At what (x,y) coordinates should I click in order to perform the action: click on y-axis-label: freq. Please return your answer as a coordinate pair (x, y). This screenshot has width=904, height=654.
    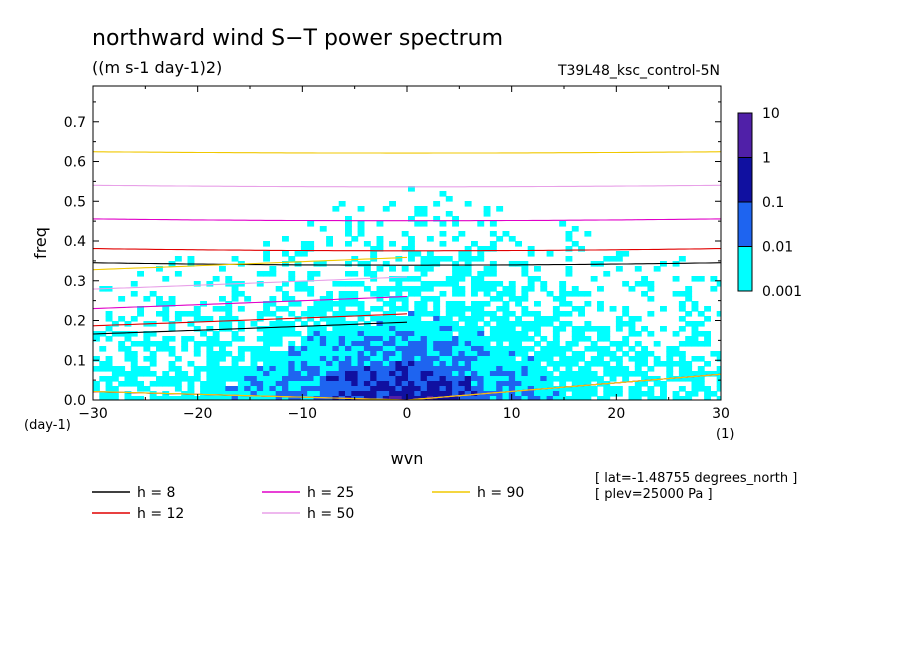
    Looking at the image, I should click on (40, 243).